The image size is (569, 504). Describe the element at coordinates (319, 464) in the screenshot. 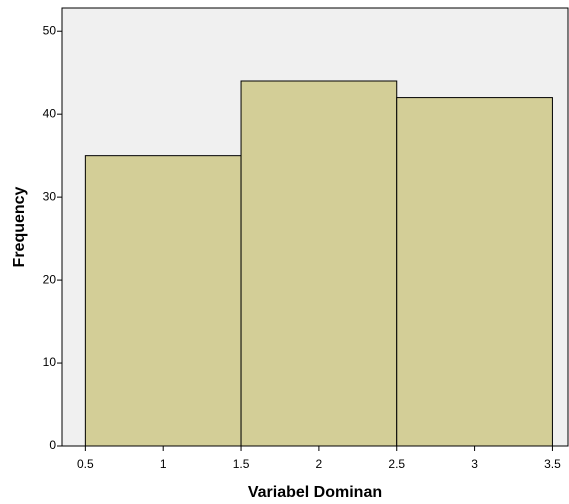

I see `x-tick-label: 2` at that location.